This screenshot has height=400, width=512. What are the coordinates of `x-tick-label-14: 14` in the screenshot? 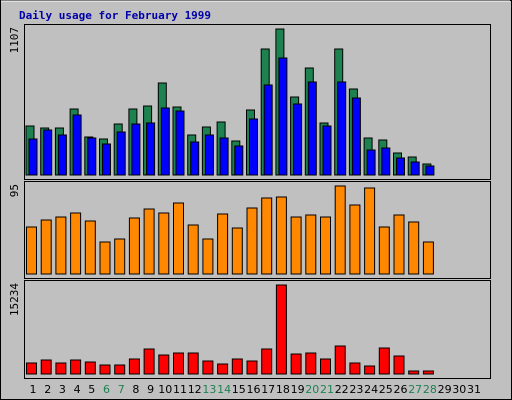 It's located at (224, 389).